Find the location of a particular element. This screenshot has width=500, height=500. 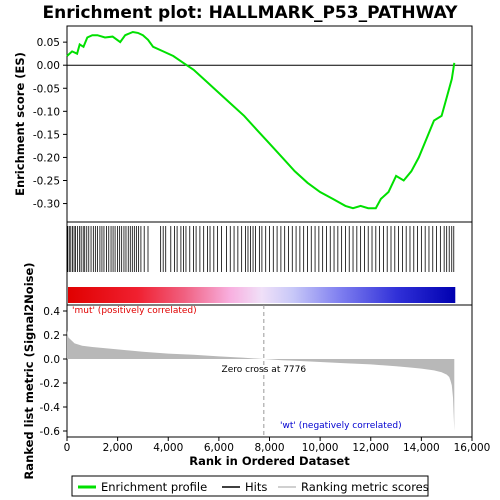

metric-y-tick-label: 0.4 is located at coordinates (51, 312).